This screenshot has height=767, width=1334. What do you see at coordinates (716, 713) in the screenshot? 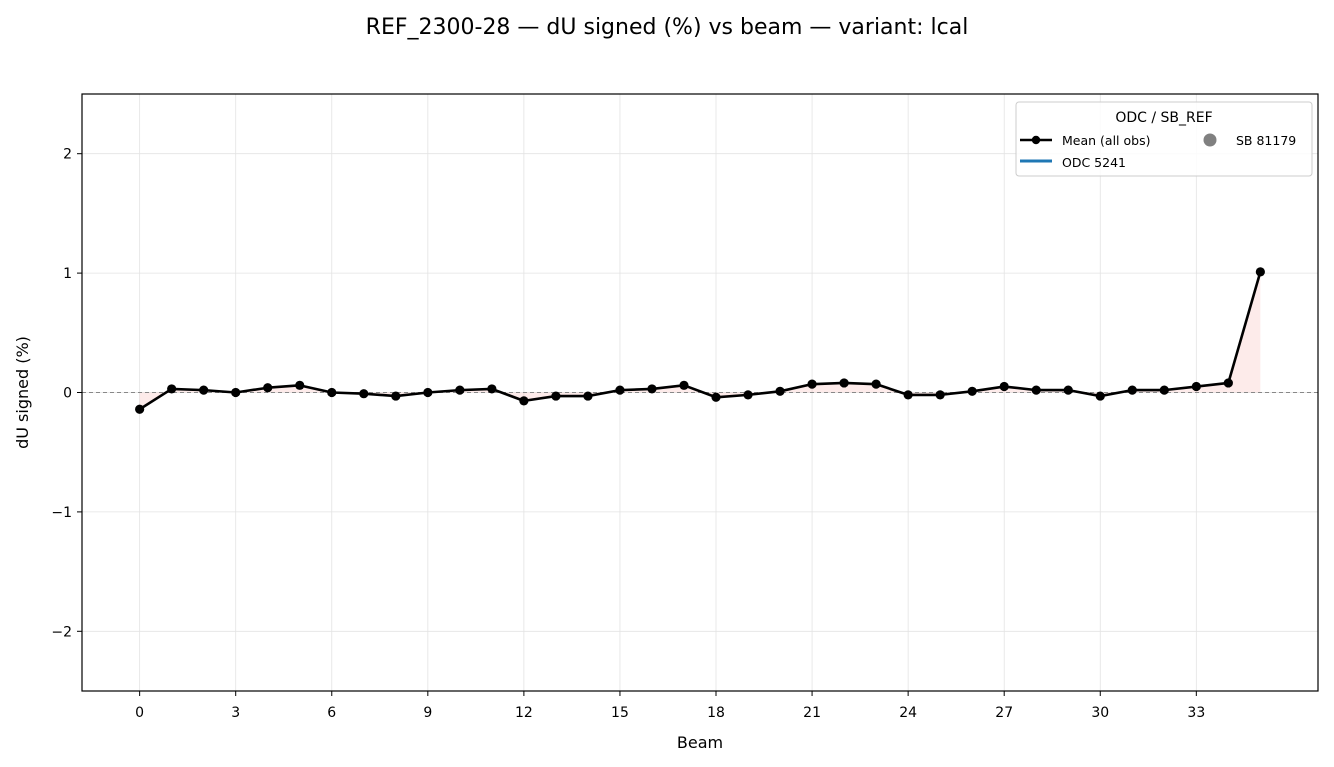
I see `x-tick-label: 18` at bounding box center [716, 713].